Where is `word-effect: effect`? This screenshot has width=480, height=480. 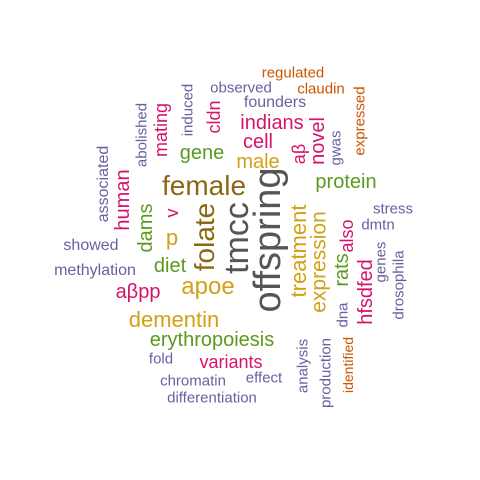 word-effect: effect is located at coordinates (264, 378).